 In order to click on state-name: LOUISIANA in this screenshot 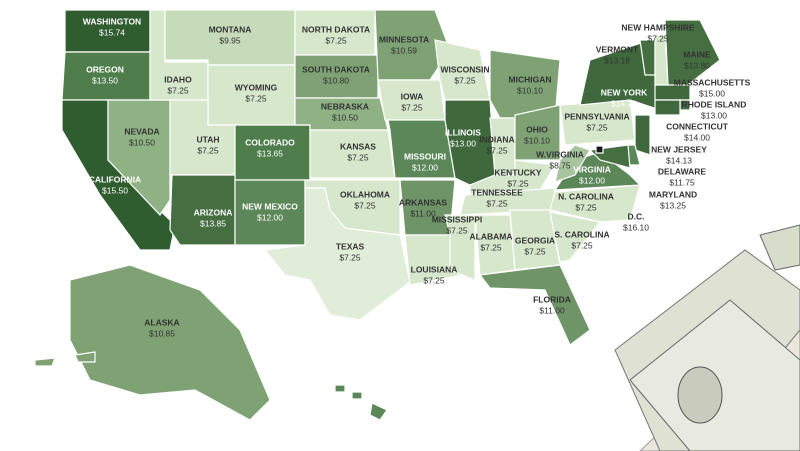, I will do `click(434, 269)`.